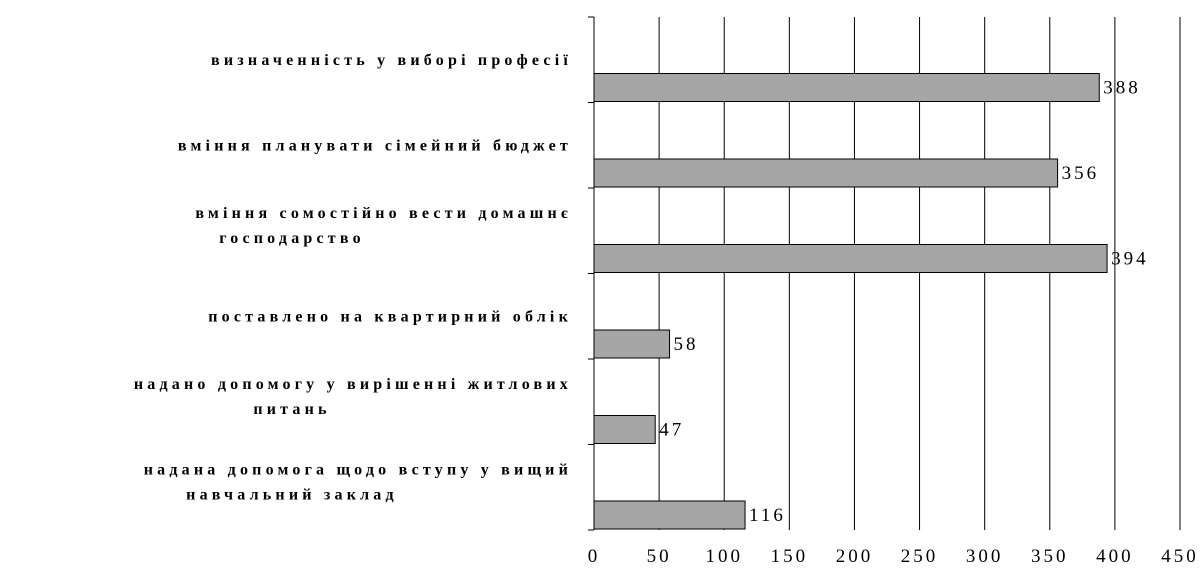  Describe the element at coordinates (591, 273) in the screenshot. I see `axes` at that location.